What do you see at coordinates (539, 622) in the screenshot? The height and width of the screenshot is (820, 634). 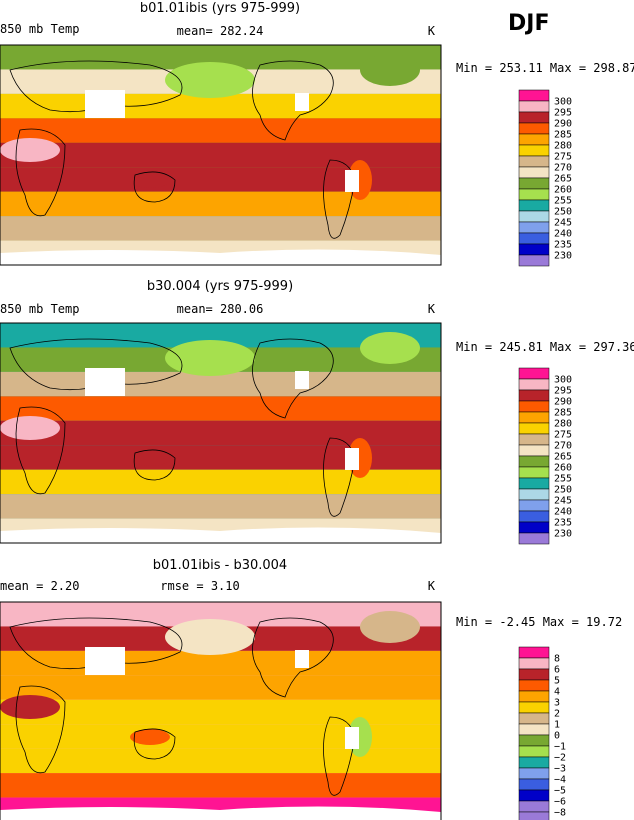 I see `panel-3-minmax: Min = -2.45 Max = 19.72` at bounding box center [539, 622].